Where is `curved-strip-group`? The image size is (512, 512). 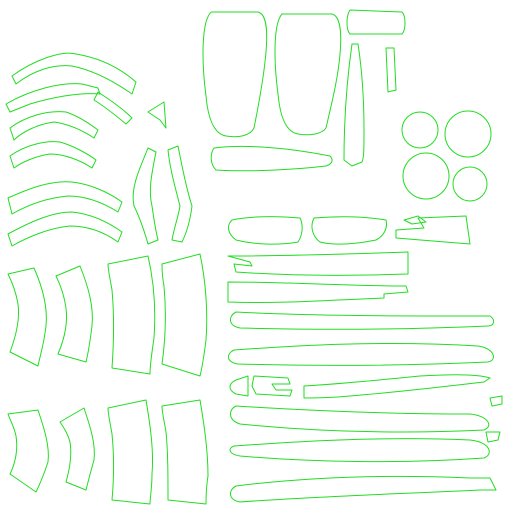 curved-strip-group is located at coordinates (71, 149).